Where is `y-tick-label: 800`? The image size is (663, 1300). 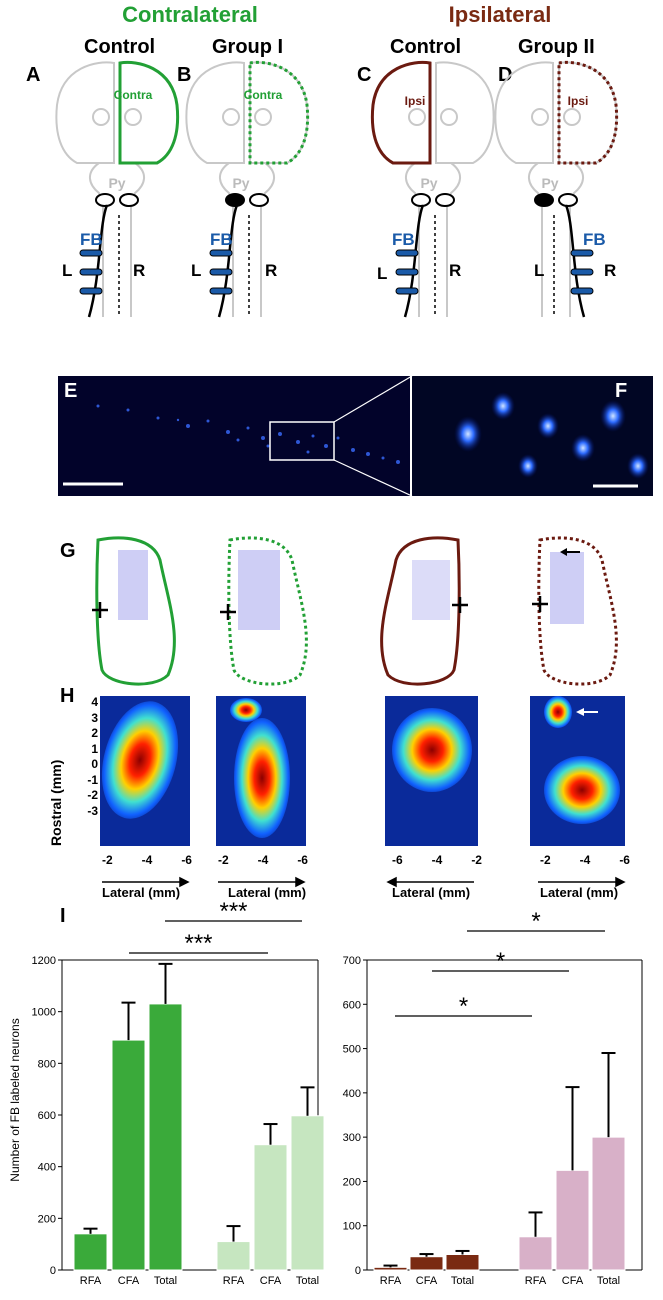 y-tick-label: 800 is located at coordinates (47, 1064).